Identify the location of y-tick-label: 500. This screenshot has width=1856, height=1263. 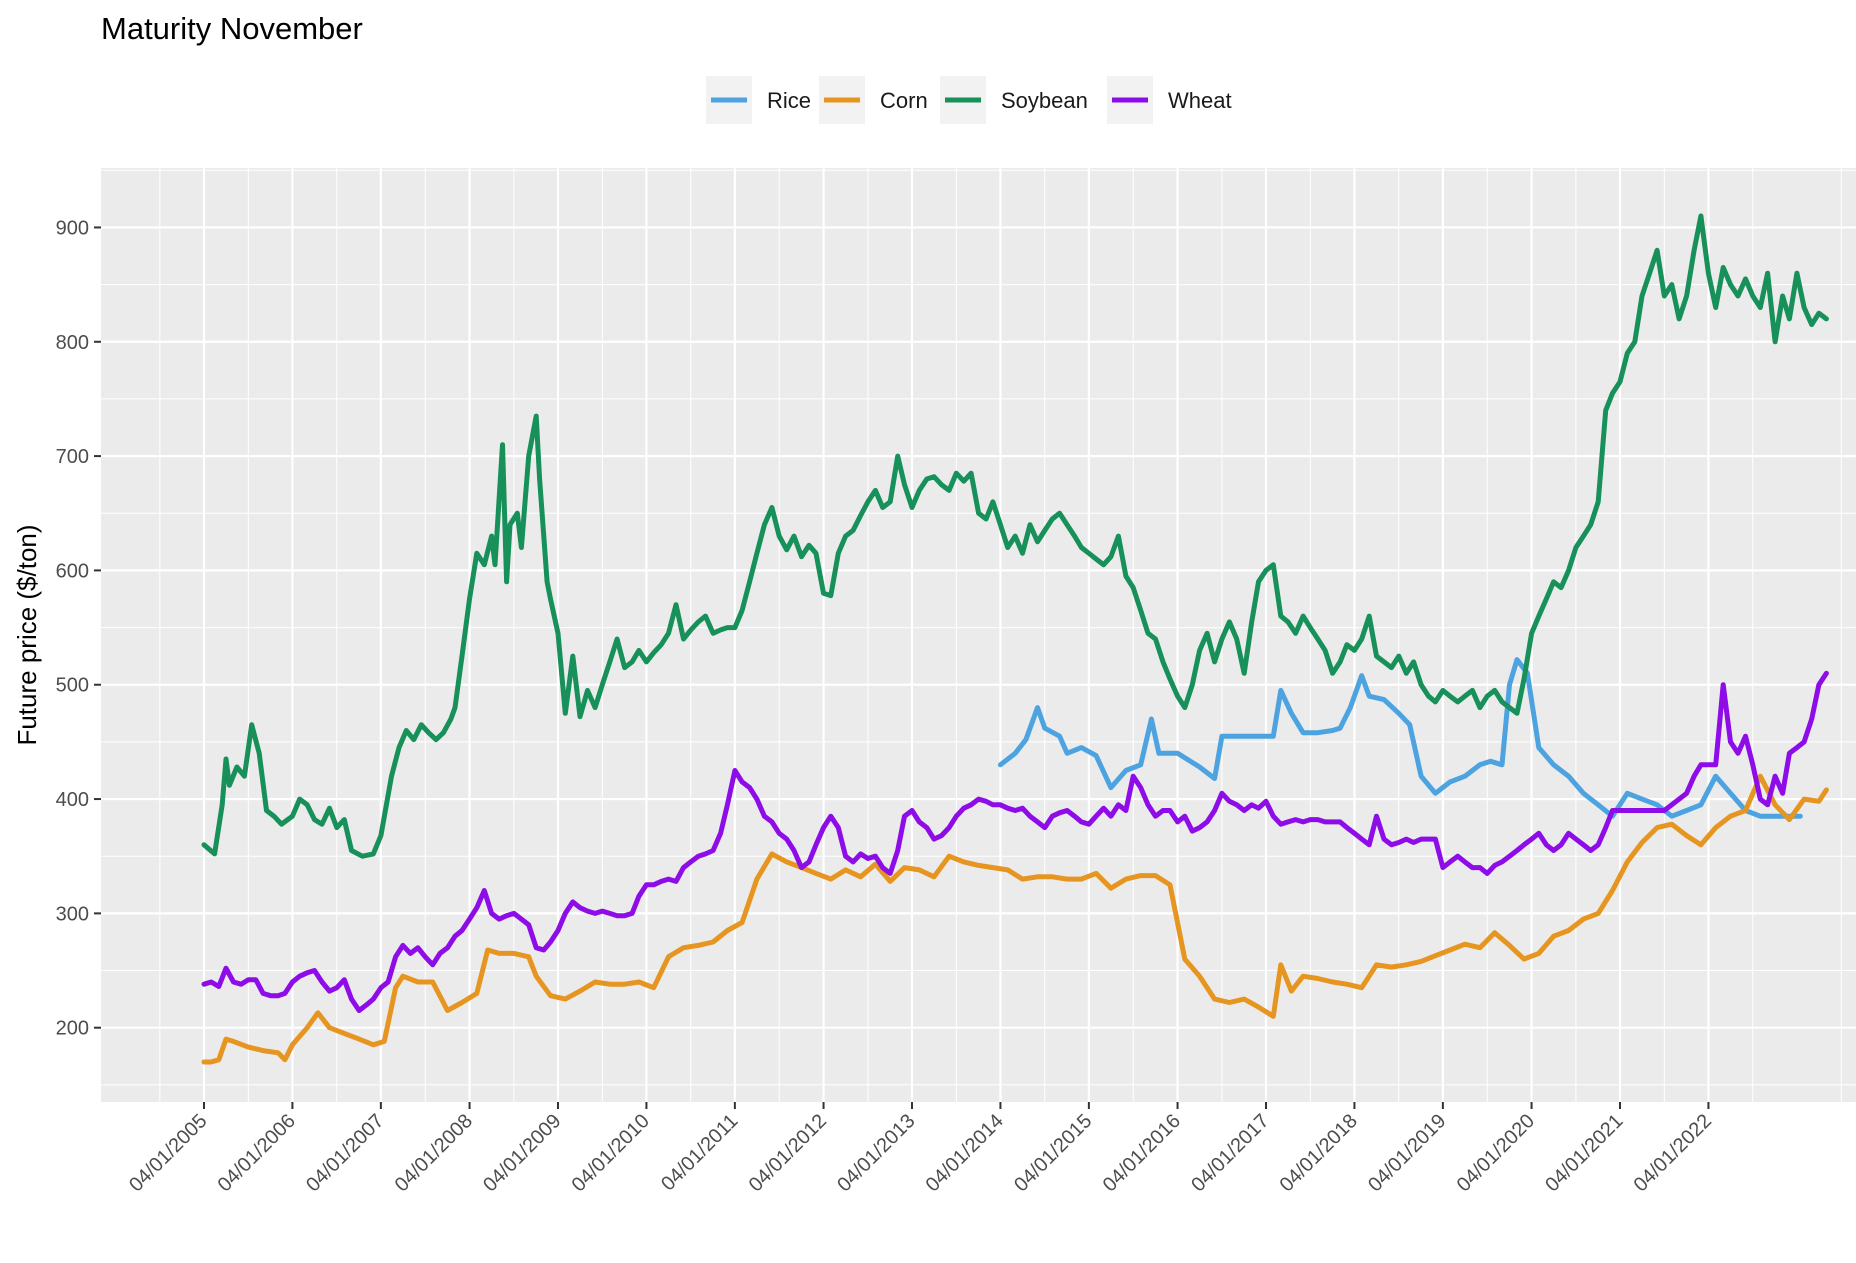
(72, 686).